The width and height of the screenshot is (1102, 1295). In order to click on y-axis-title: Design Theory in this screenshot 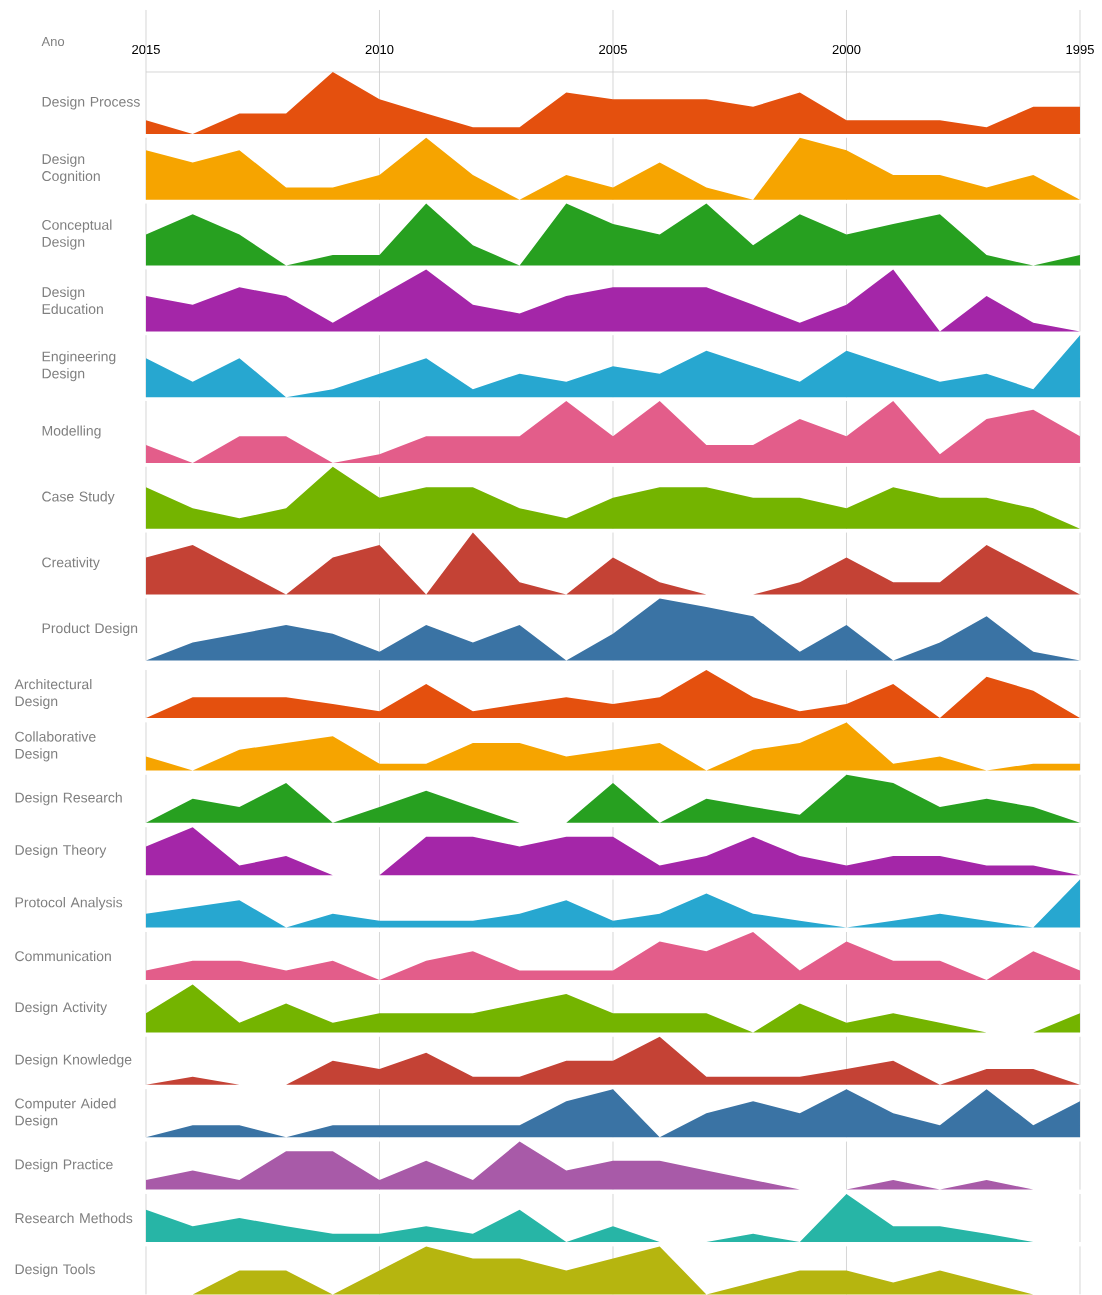, I will do `click(61, 851)`.